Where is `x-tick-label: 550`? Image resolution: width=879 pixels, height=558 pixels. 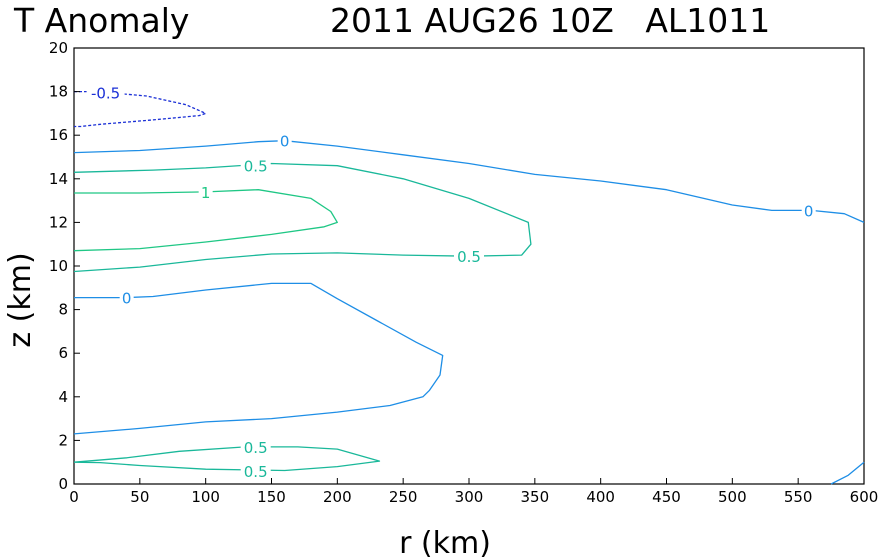 x-tick-label: 550 is located at coordinates (798, 497).